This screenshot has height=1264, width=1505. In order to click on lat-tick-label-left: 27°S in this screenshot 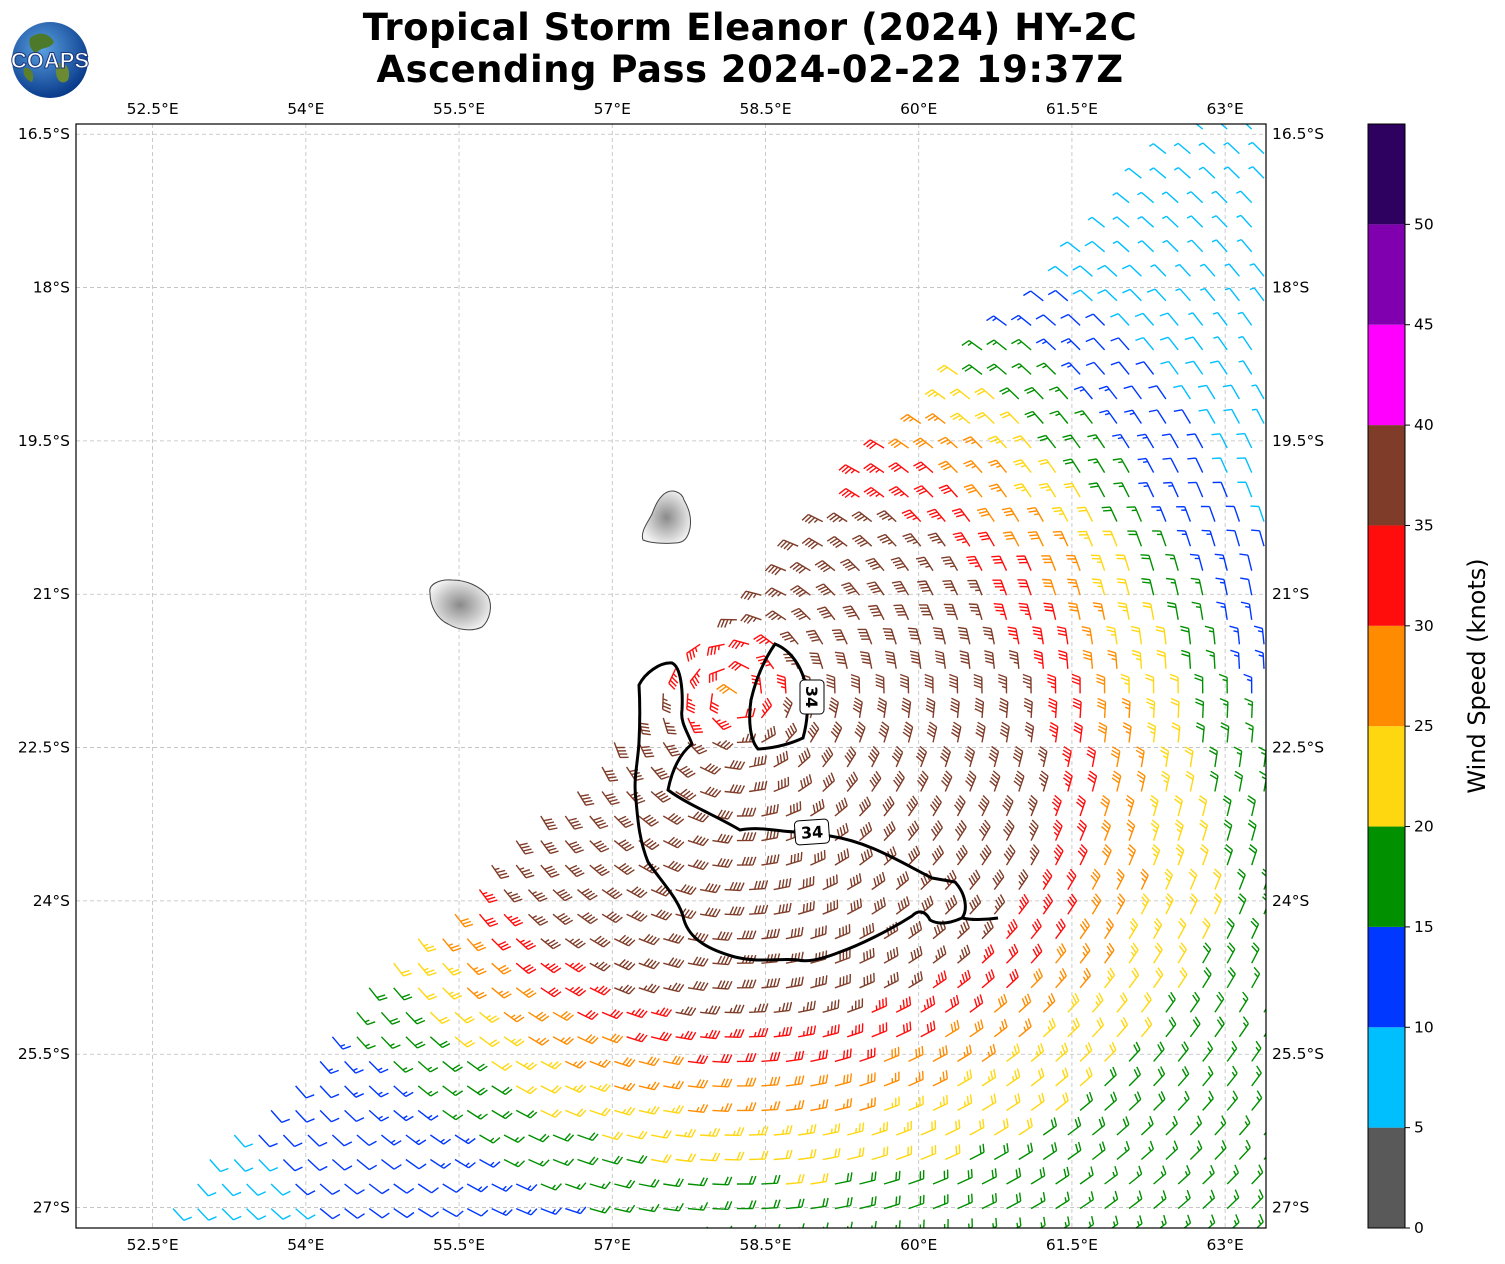, I will do `click(51, 1208)`.